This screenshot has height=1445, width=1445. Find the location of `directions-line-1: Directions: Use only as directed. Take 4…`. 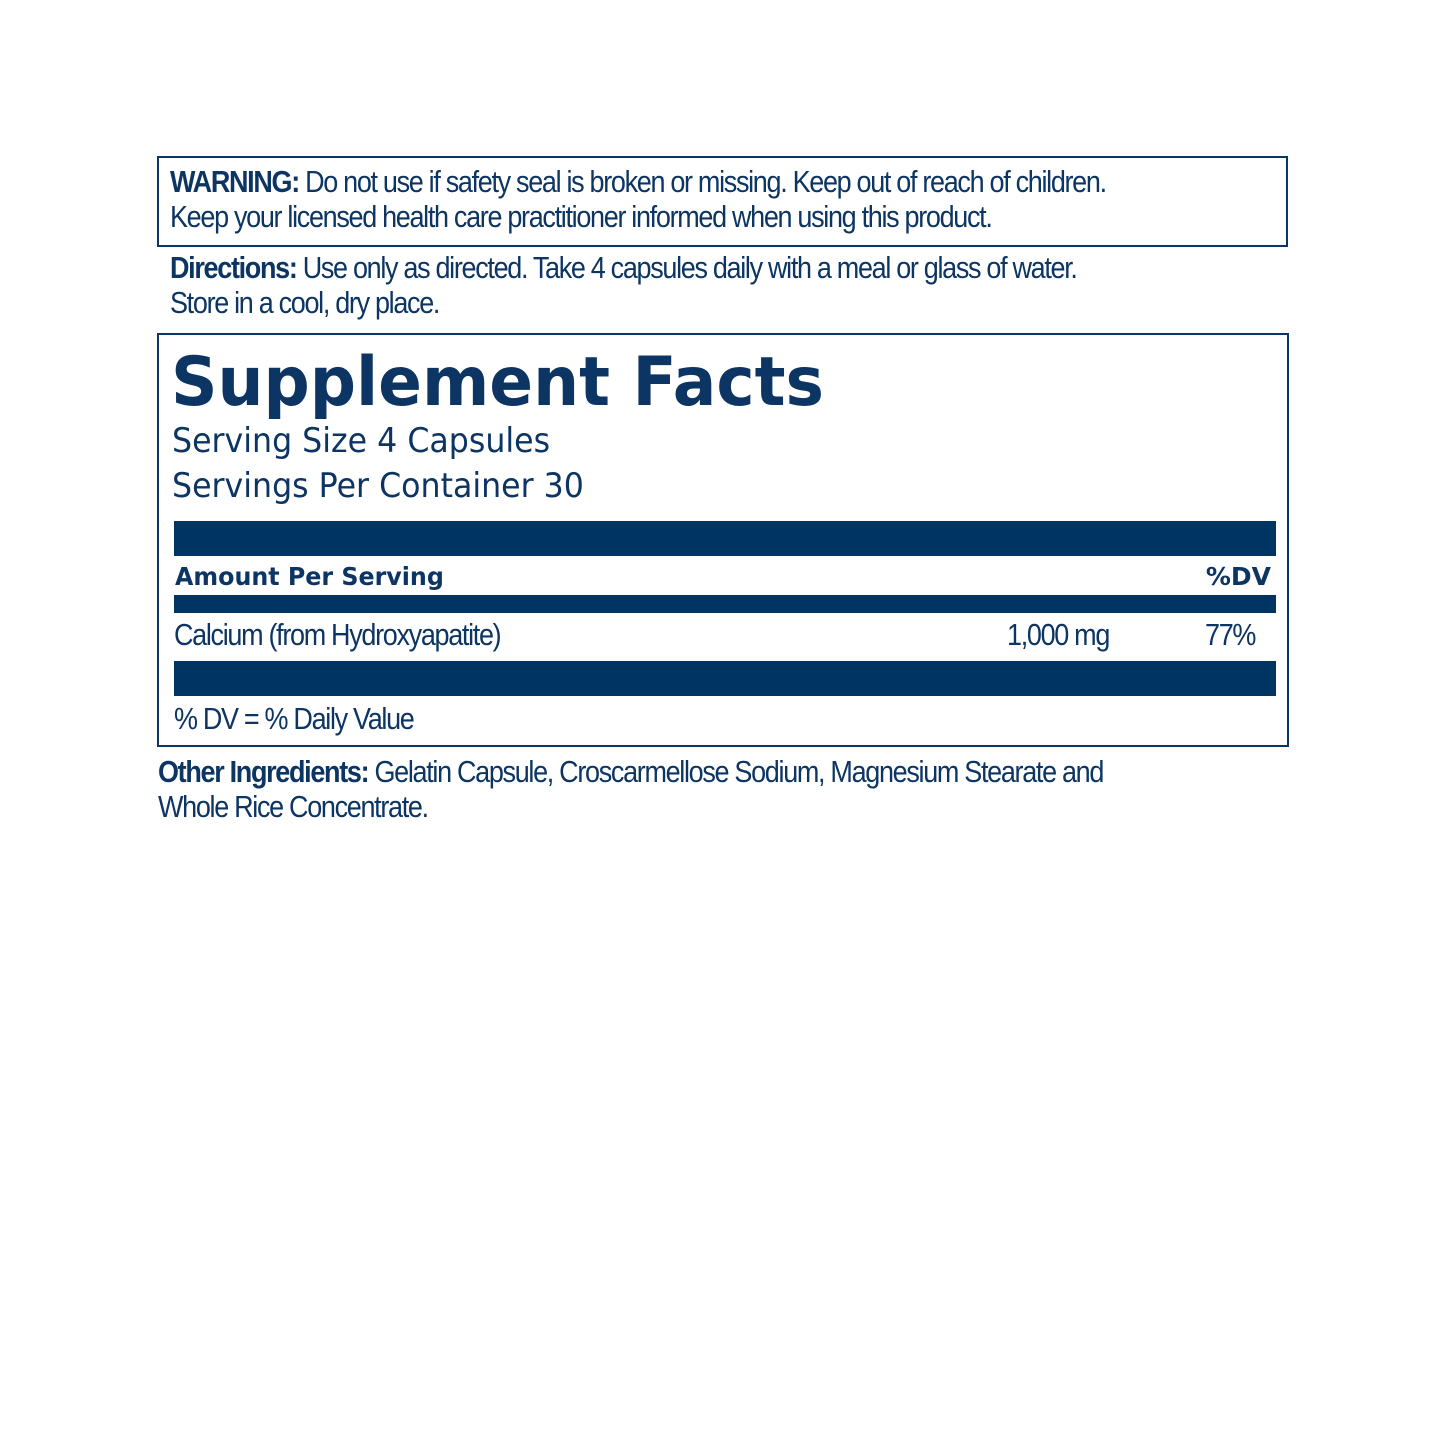

directions-line-1: Directions: Use only as directed. Take 4… is located at coordinates (624, 267).